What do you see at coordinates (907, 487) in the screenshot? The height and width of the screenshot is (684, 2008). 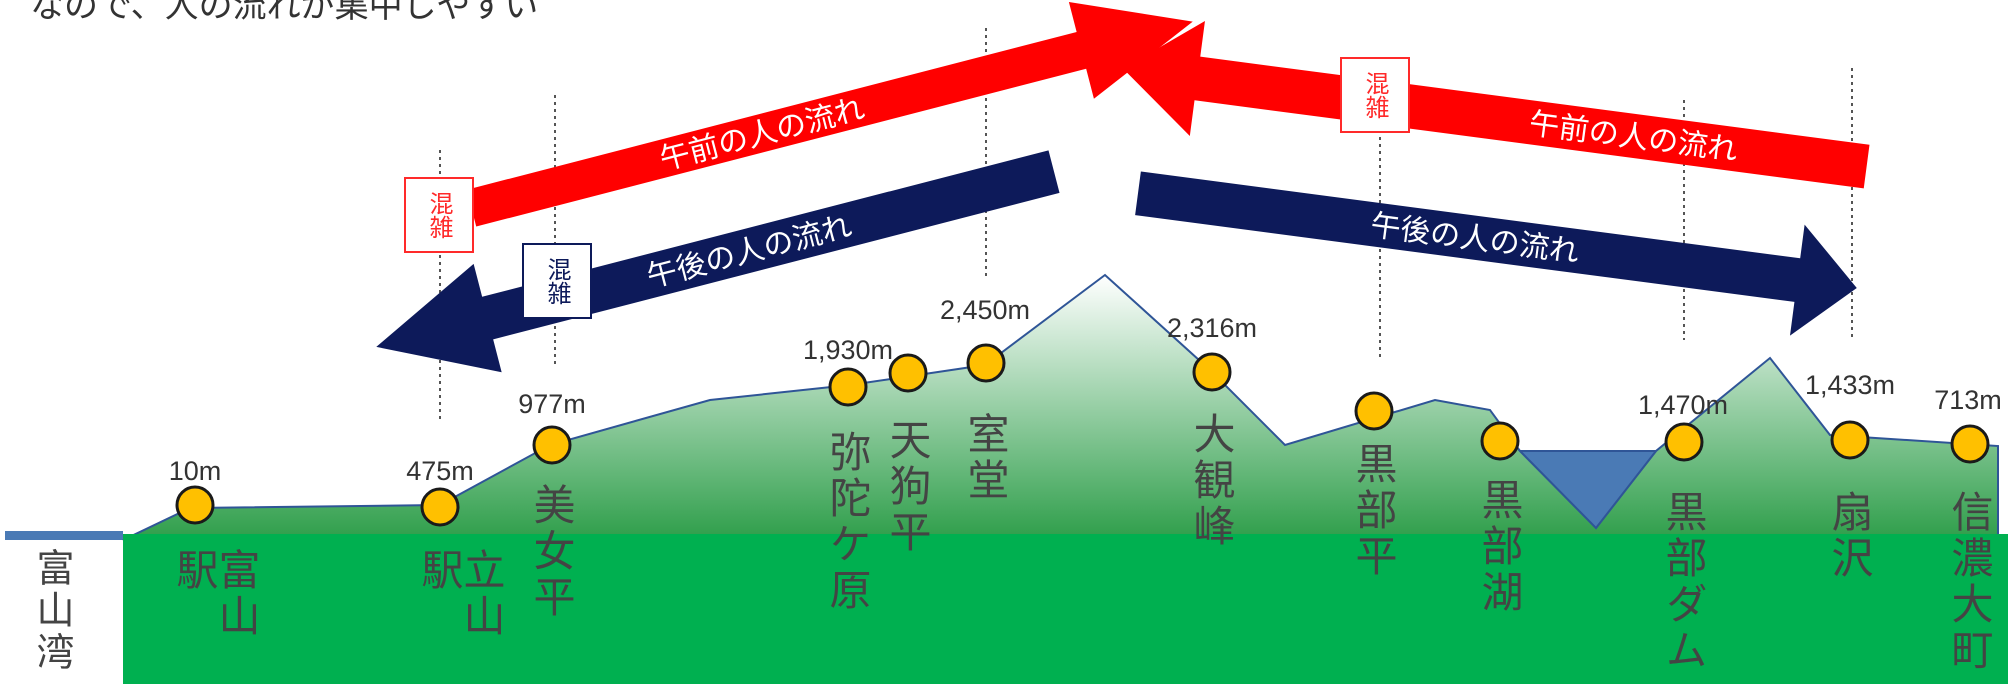 I see `station-label-tengudaira: 天狗平` at bounding box center [907, 487].